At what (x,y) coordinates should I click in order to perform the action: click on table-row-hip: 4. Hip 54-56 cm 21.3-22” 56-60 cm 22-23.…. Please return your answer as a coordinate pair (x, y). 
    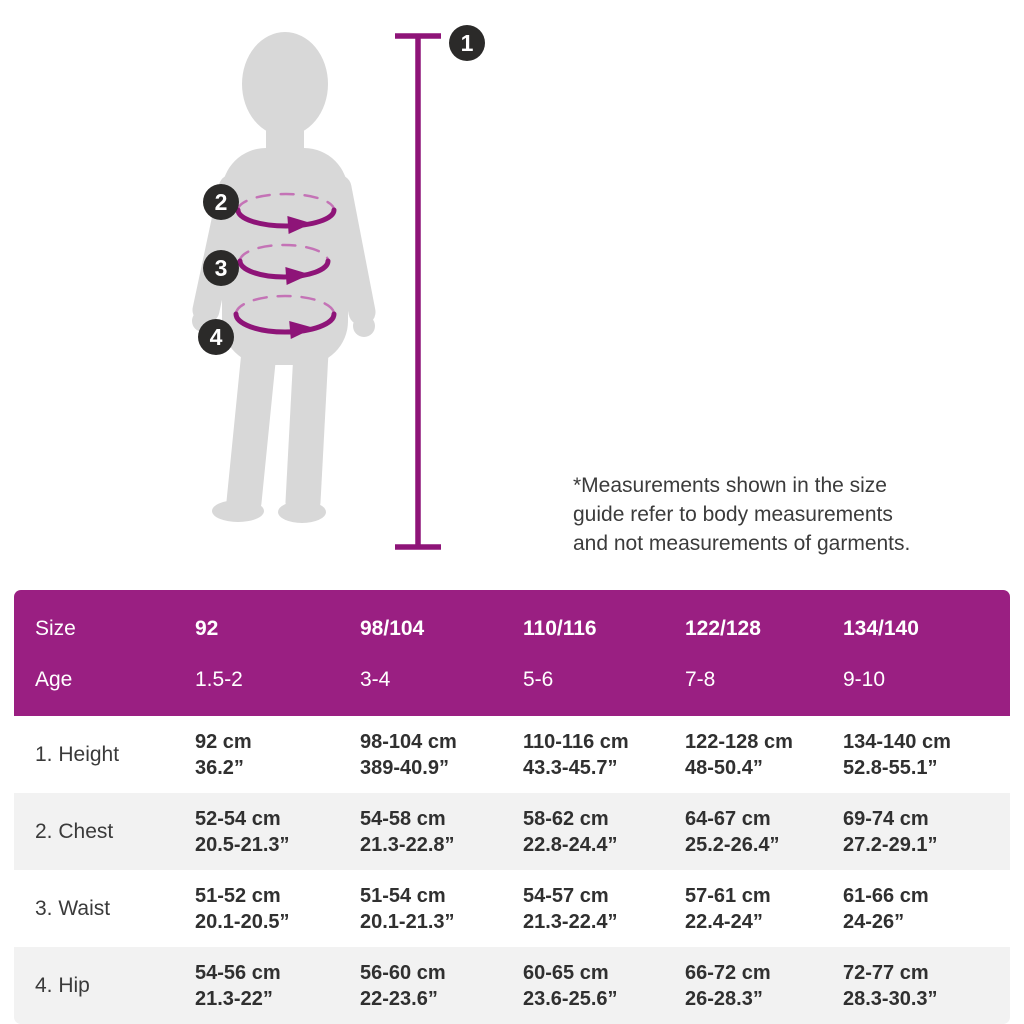
    Looking at the image, I should click on (512, 985).